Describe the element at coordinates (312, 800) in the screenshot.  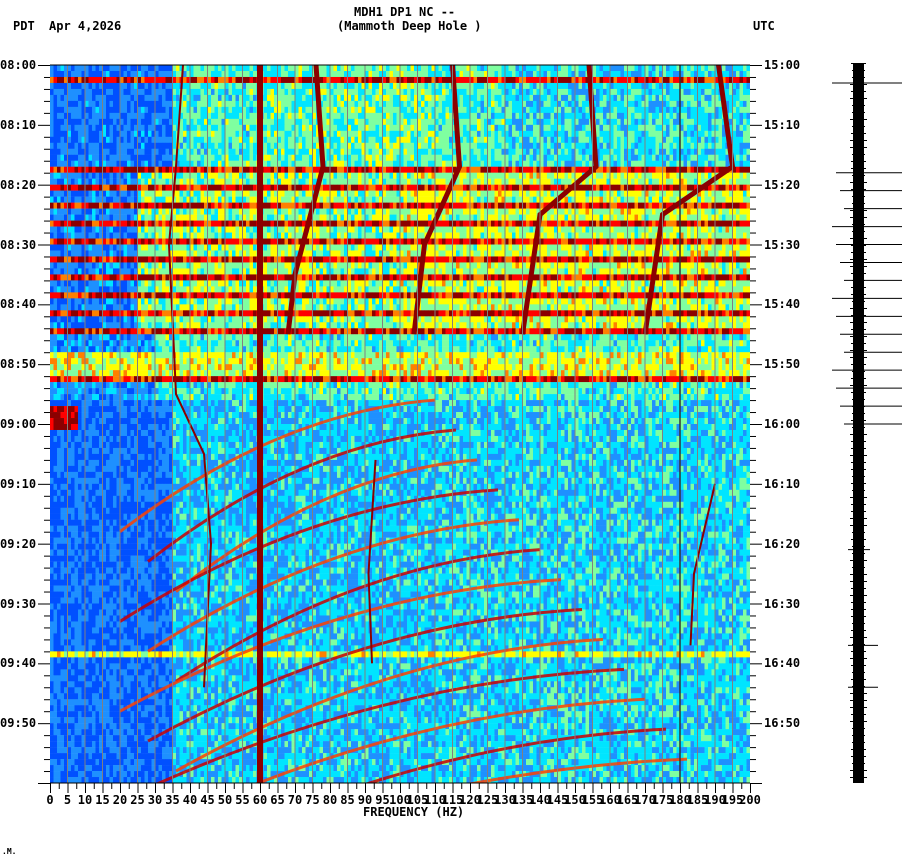
I see `x-tick-label: 75` at that location.